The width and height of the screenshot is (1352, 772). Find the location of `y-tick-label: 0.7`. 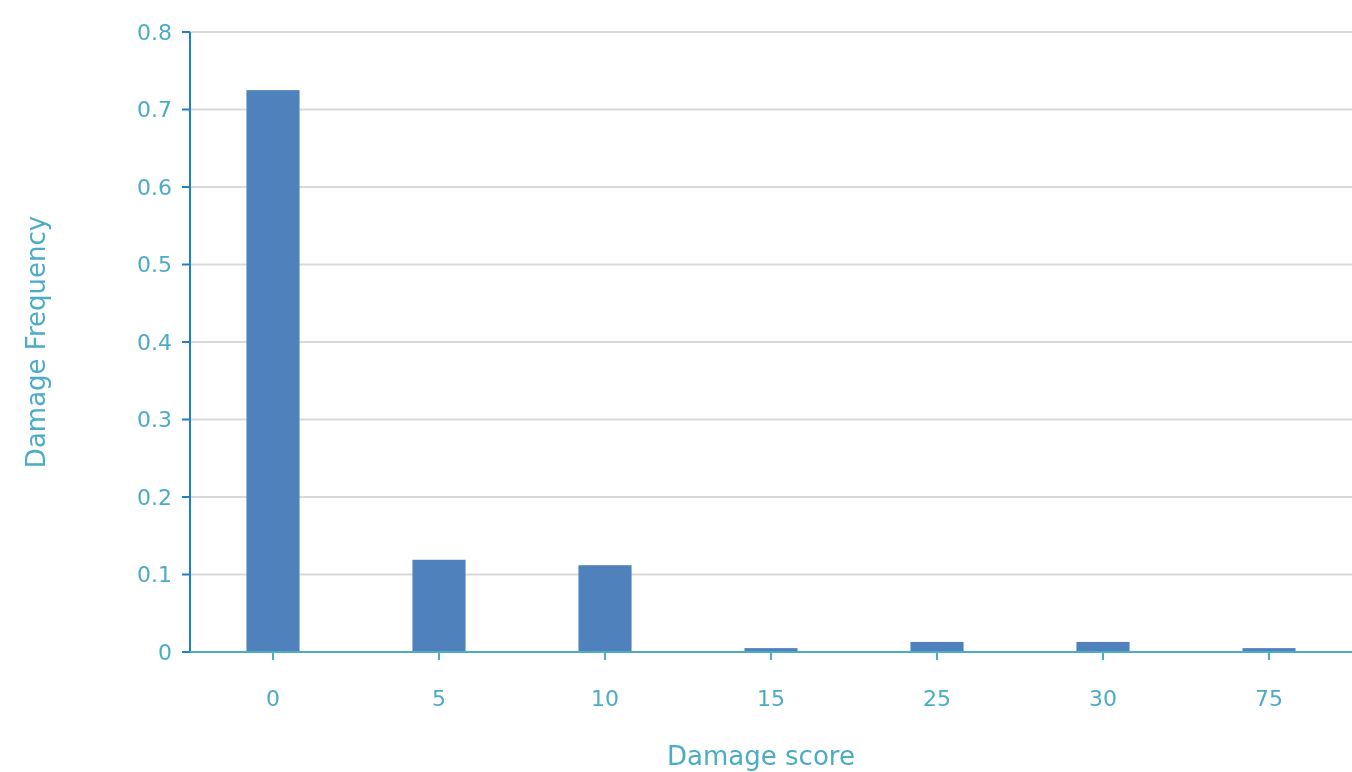

y-tick-label: 0.7 is located at coordinates (154, 110).